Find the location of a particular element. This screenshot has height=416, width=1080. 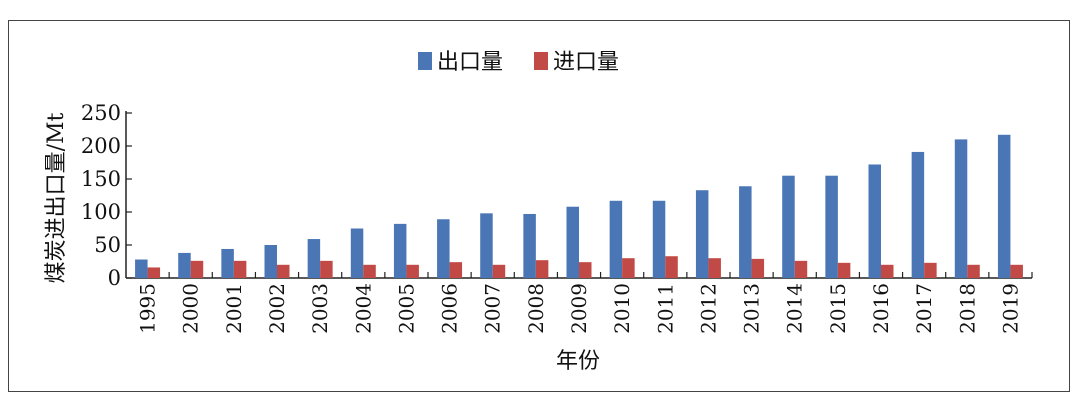

y-tick-label: 0 is located at coordinates (114, 278).